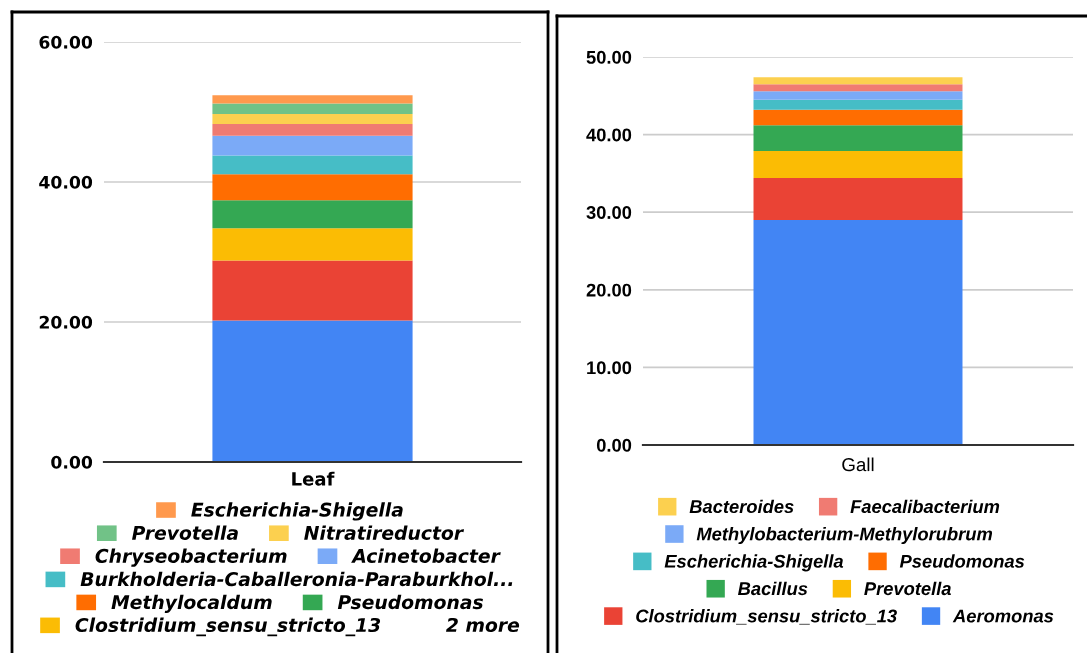 The height and width of the screenshot is (653, 1087). Describe the element at coordinates (66, 42) in the screenshot. I see `y-tick-label: 60.00` at that location.